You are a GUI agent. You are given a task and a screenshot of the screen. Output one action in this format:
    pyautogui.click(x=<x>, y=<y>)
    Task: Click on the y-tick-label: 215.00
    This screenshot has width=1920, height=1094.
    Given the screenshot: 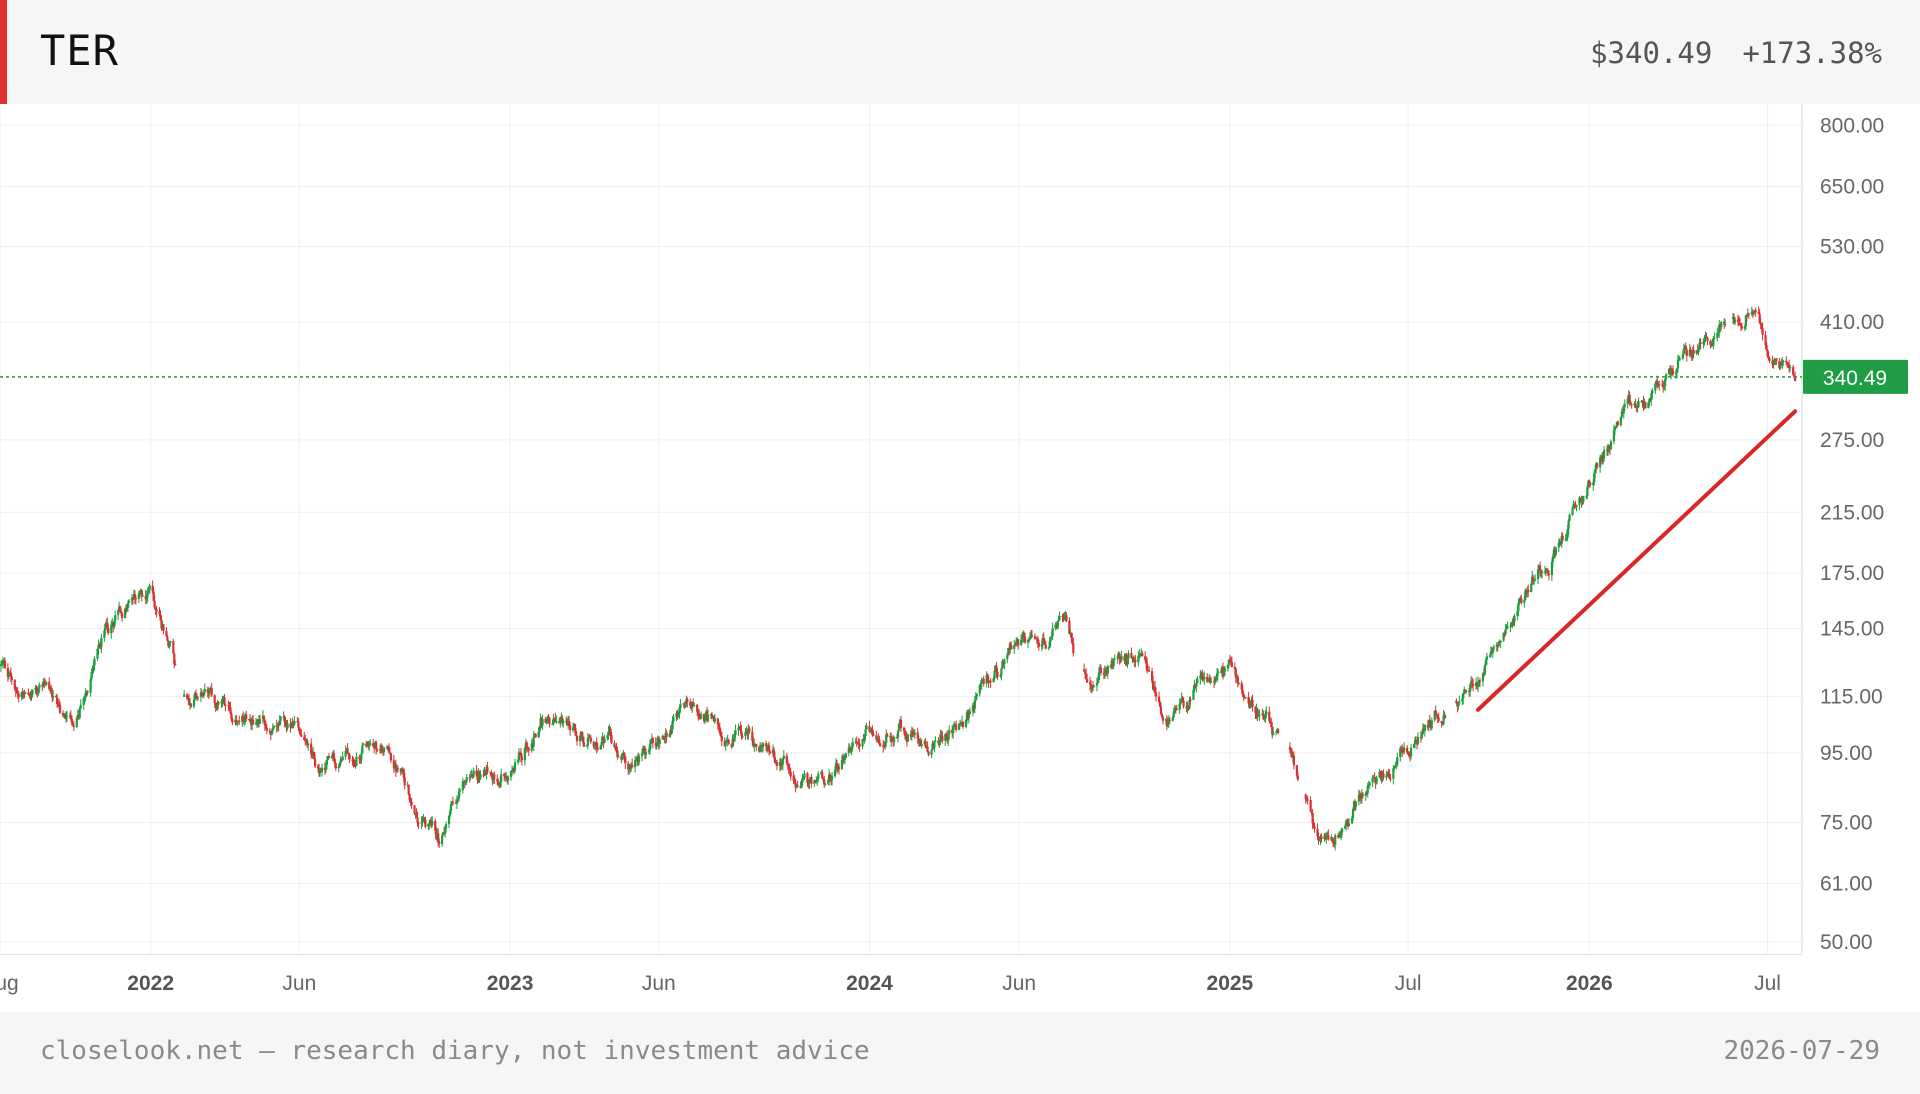 What is the action you would take?
    pyautogui.click(x=1852, y=512)
    